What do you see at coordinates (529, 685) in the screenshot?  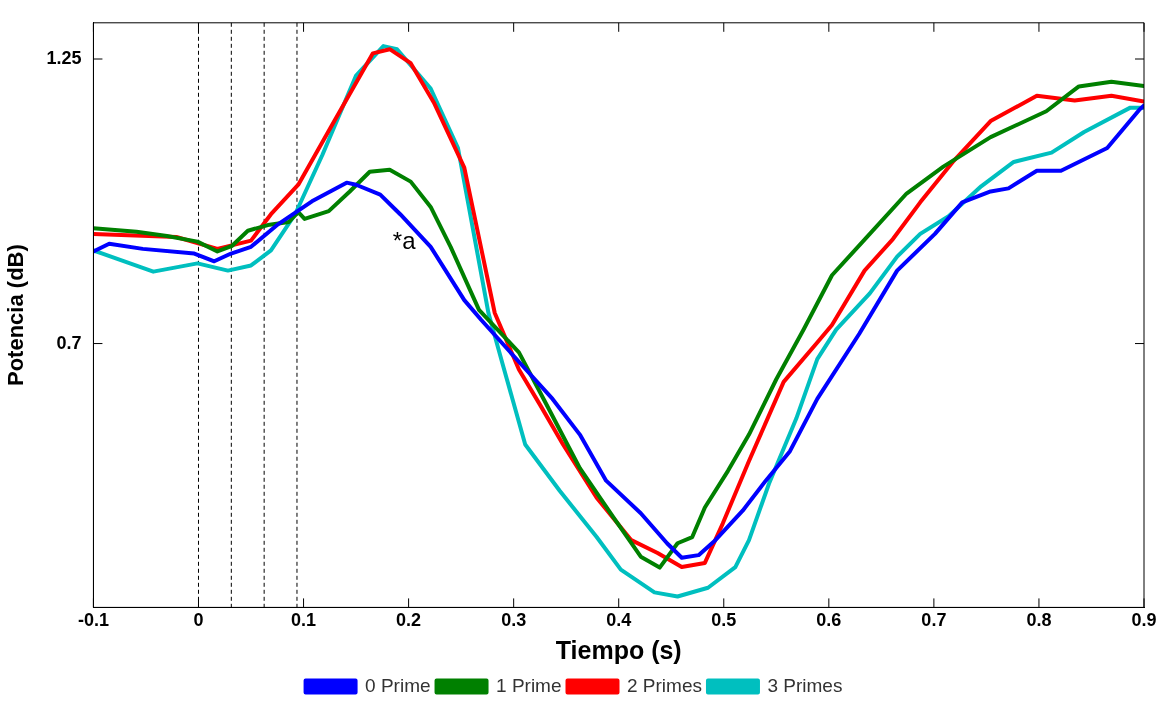 I see `legend-label: 1 Prime` at bounding box center [529, 685].